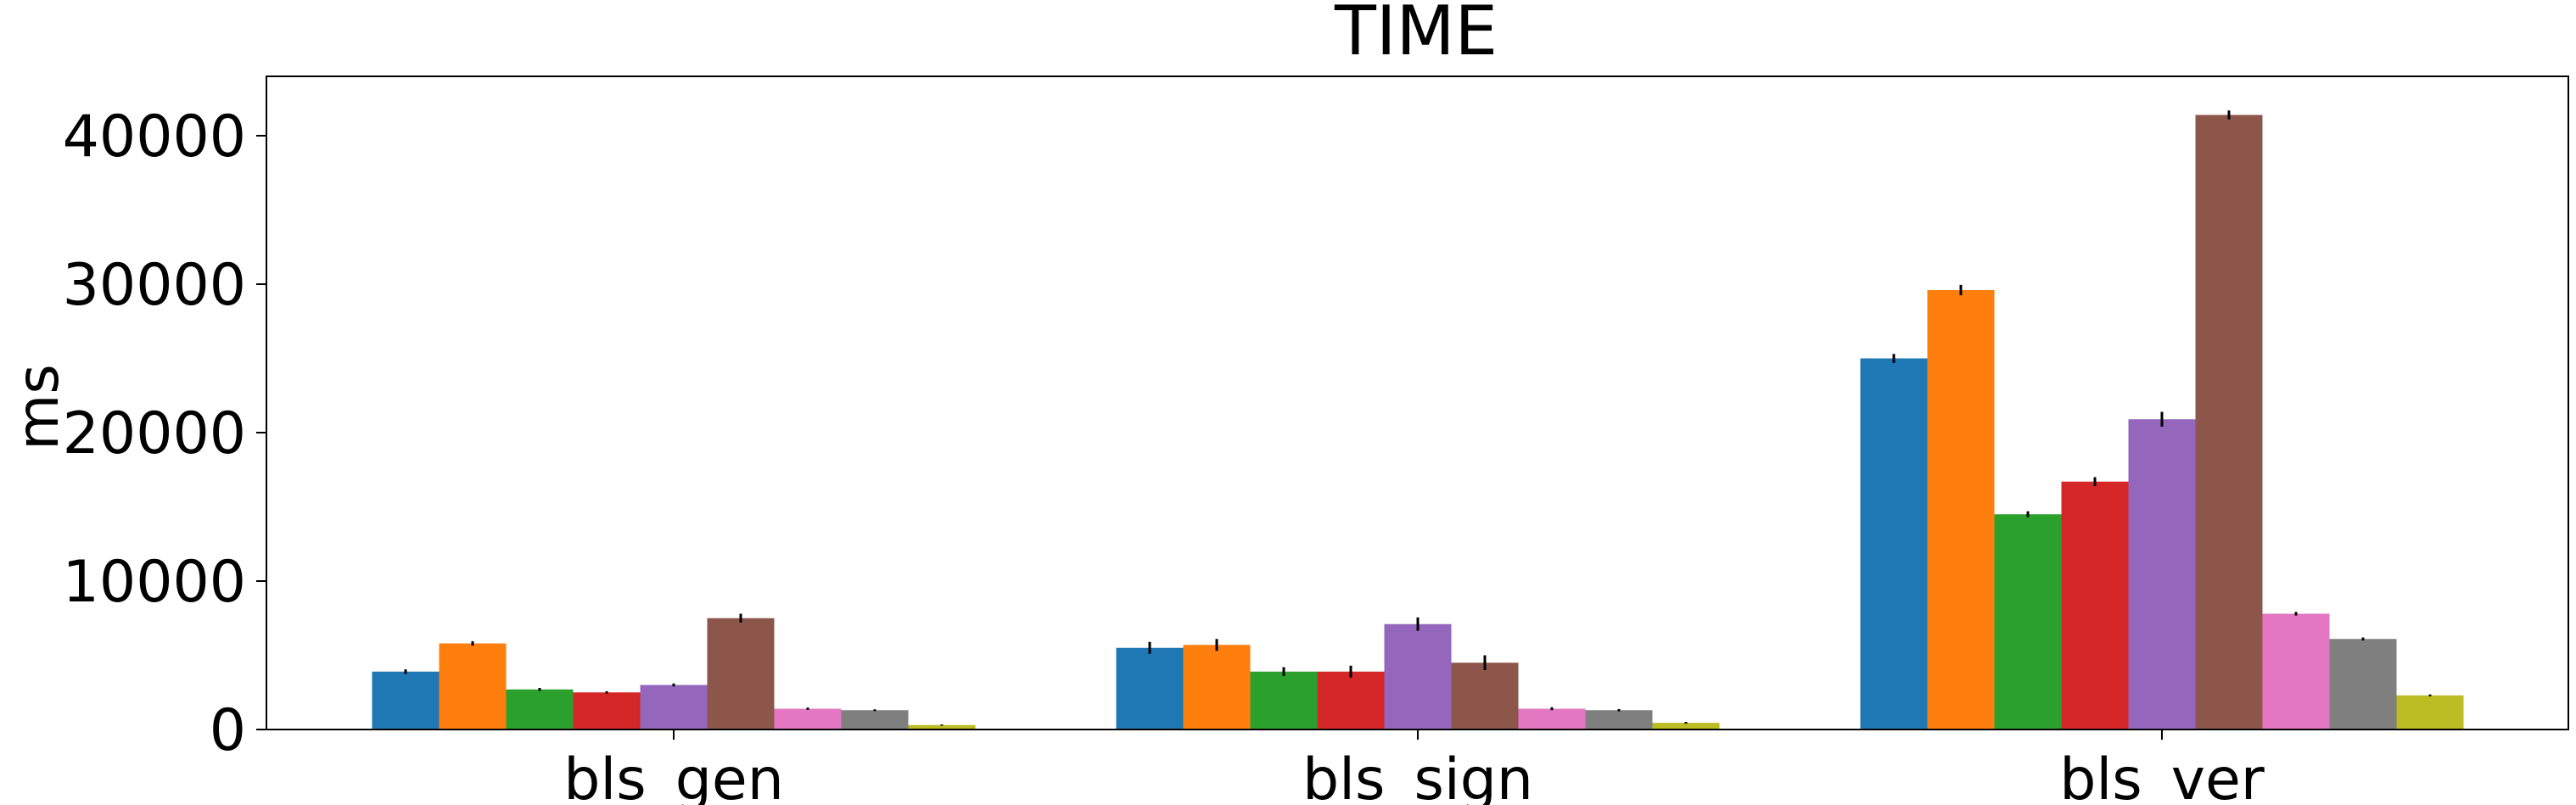  Describe the element at coordinates (1485, 696) in the screenshot. I see `bar-s6-bls-sign` at that location.